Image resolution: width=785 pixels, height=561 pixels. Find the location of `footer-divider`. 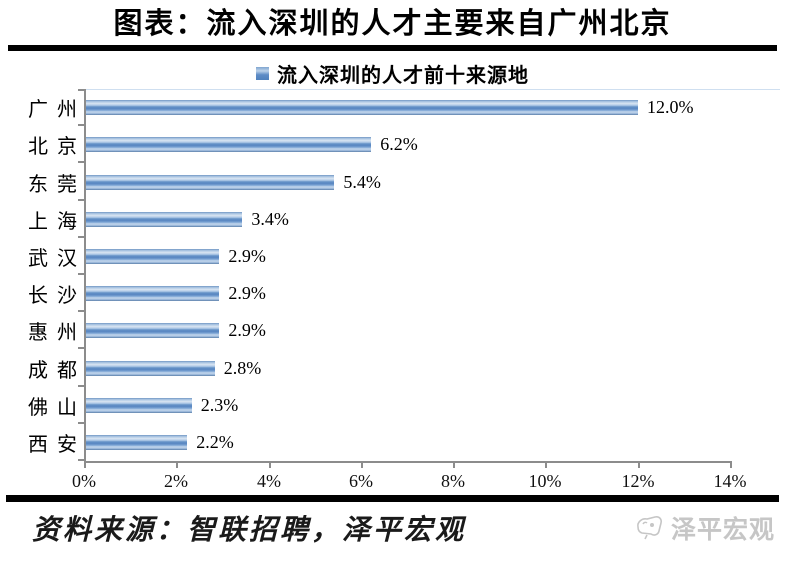

footer-divider is located at coordinates (392, 498).